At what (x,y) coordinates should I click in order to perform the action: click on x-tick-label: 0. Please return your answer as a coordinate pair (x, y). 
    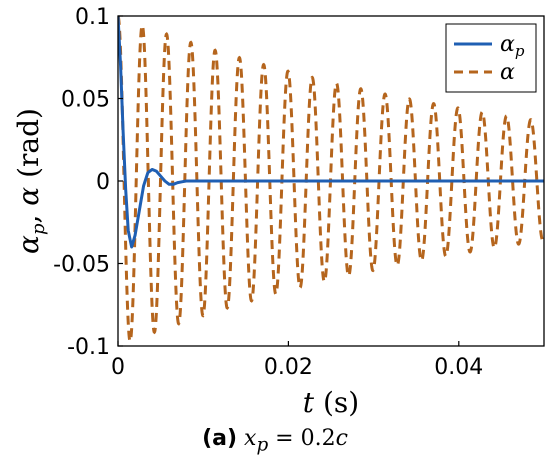
    Looking at the image, I should click on (118, 367).